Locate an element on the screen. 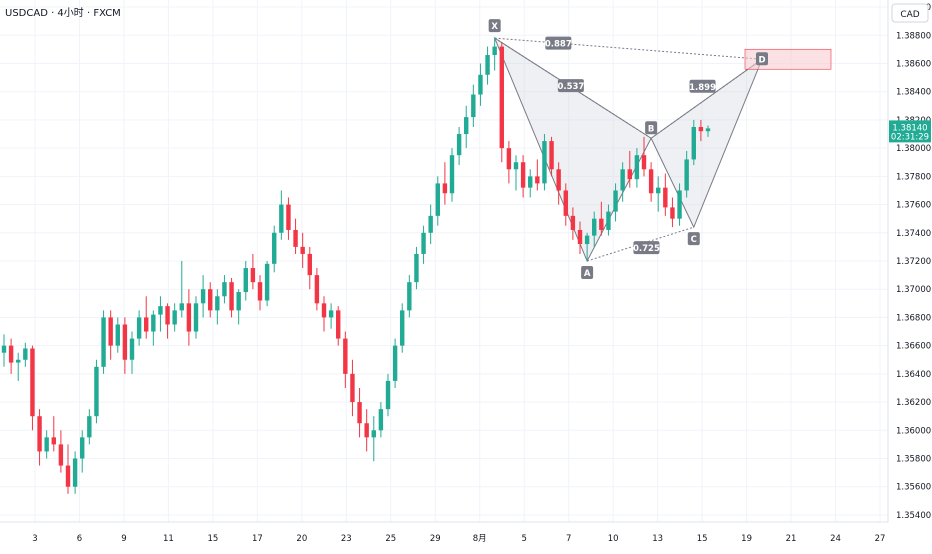 Image resolution: width=932 pixels, height=554 pixels. currency-box is located at coordinates (910, 13).